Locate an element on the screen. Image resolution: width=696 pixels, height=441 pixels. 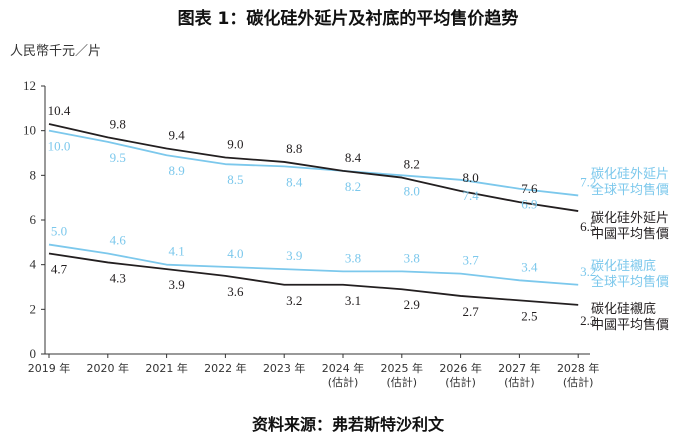
data-label: 9.4 is located at coordinates (176, 135).